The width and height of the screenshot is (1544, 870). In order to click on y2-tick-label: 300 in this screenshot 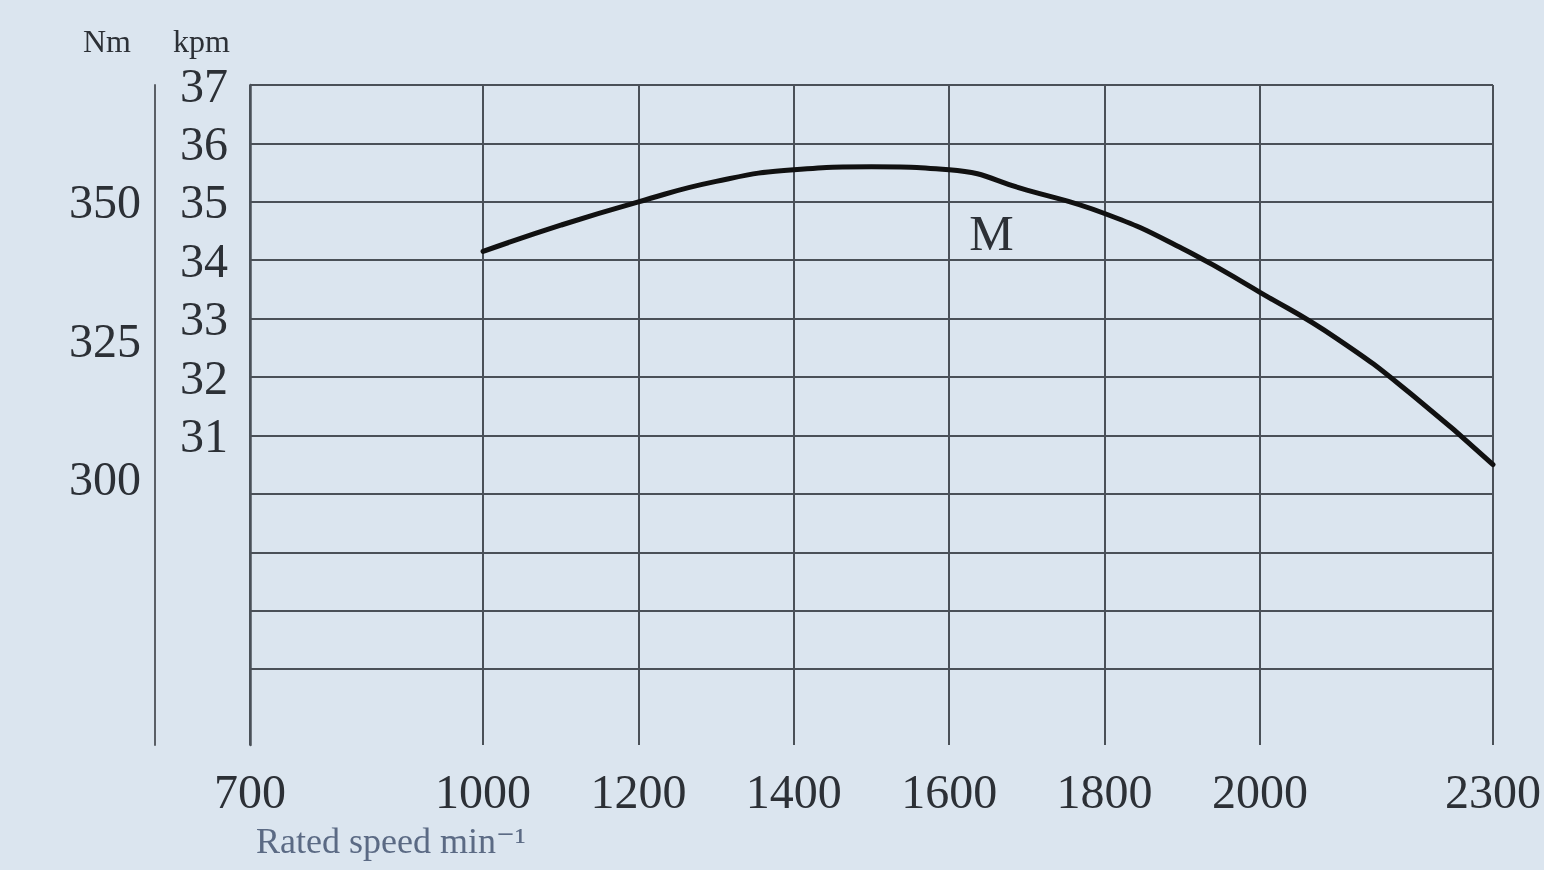, I will do `click(105, 479)`.